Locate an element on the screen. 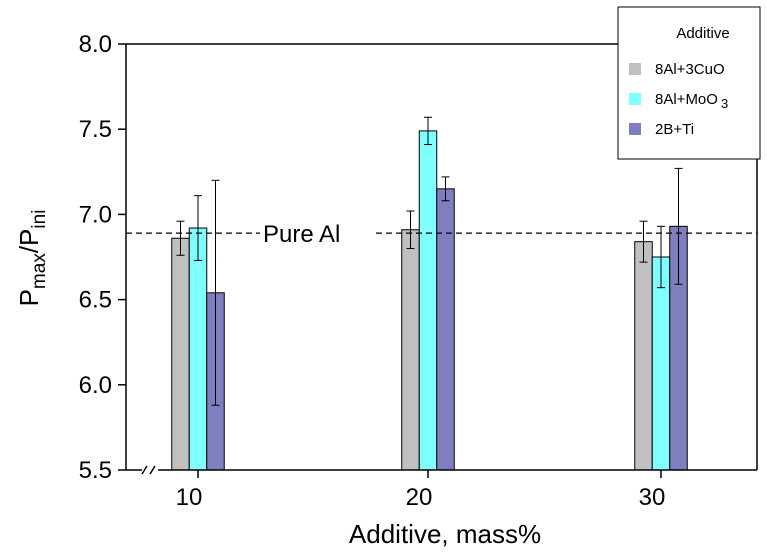  legend-swatch-8al-3cuo is located at coordinates (635, 69).